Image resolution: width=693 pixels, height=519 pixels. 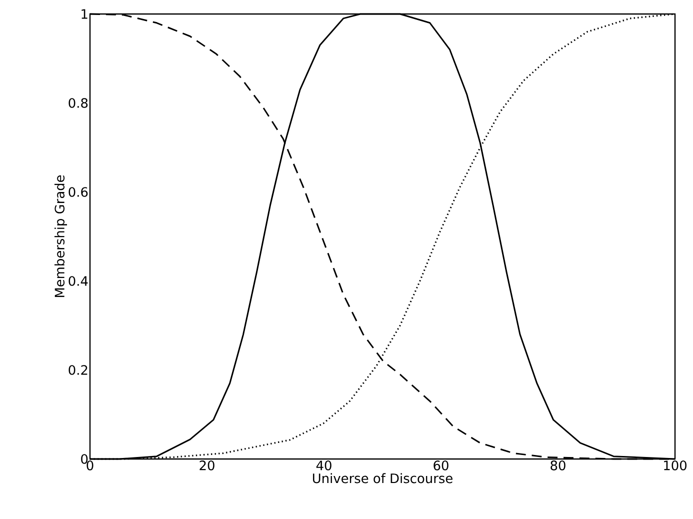 What do you see at coordinates (85, 14) in the screenshot?
I see `y-tick-label: 1` at bounding box center [85, 14].